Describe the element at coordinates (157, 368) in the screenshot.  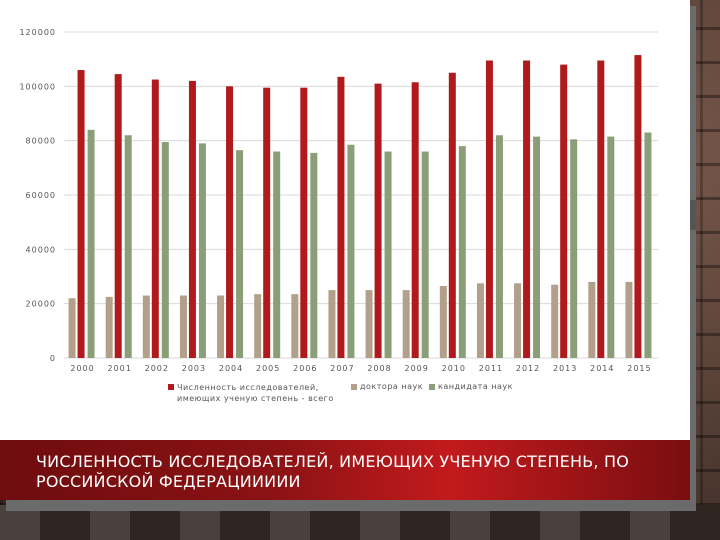
I see `x-tick-label: 2002` at that location.